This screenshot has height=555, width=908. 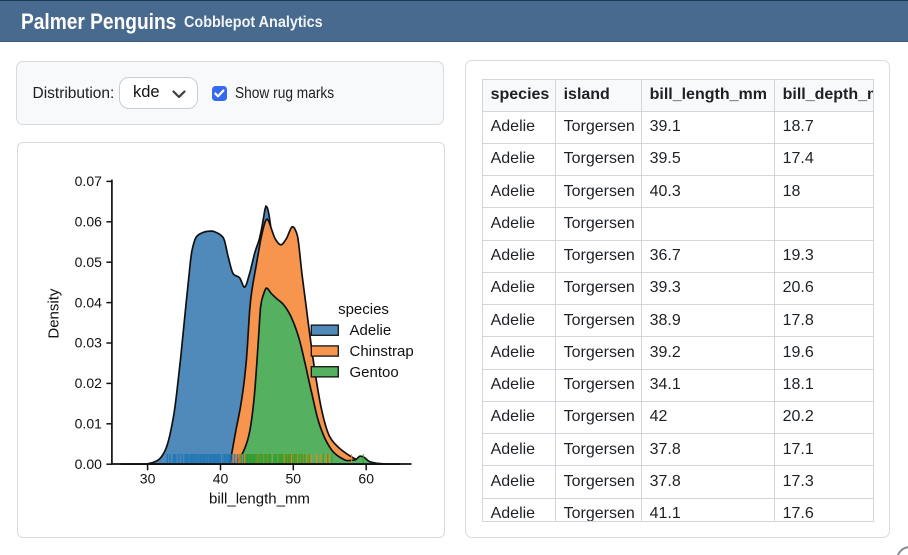 What do you see at coordinates (88, 383) in the screenshot?
I see `svg-text: 0.02` at bounding box center [88, 383].